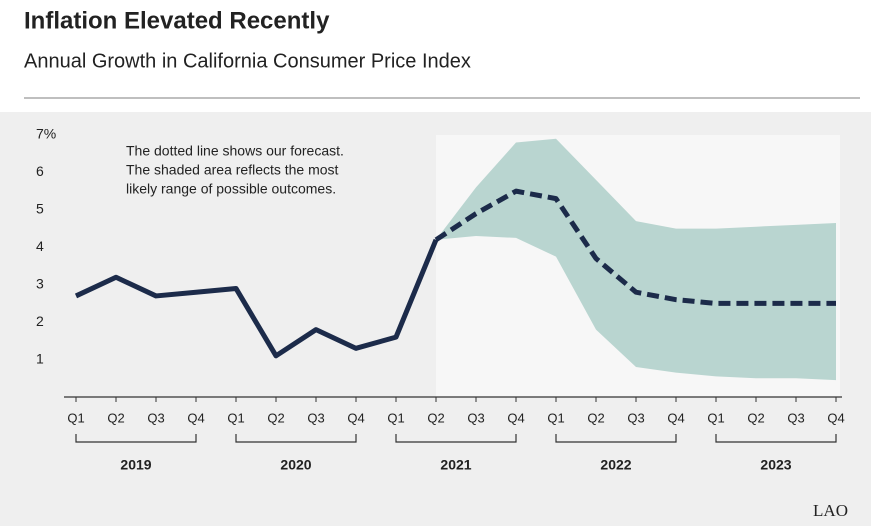 Image resolution: width=871 pixels, height=531 pixels. I want to click on y-tick-label: 3, so click(40, 283).